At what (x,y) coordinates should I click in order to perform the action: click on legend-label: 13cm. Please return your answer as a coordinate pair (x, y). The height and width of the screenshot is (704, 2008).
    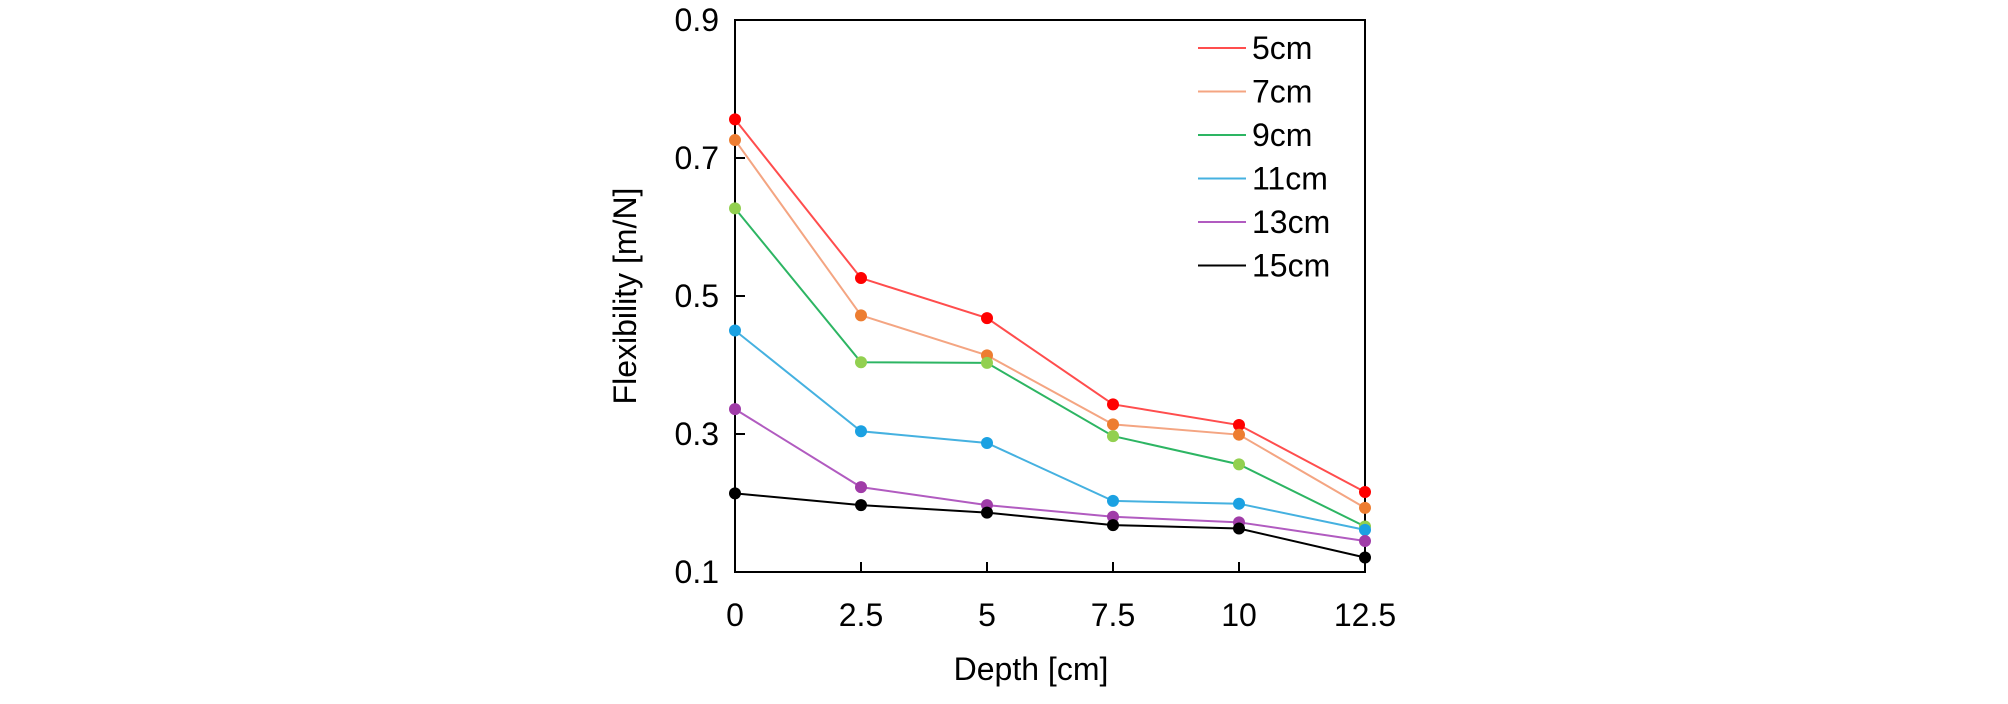
    Looking at the image, I should click on (1291, 222).